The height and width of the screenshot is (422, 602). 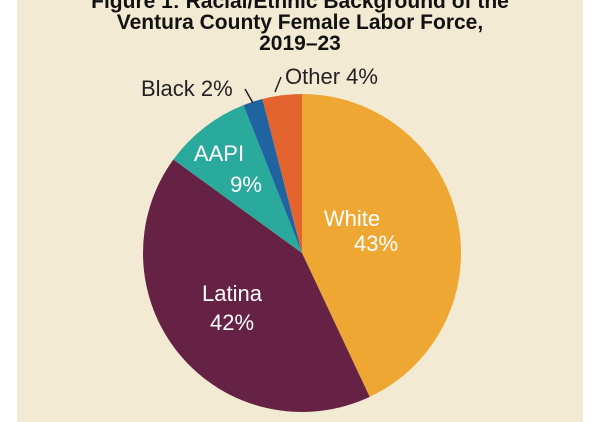 What do you see at coordinates (263, 90) in the screenshot?
I see `leader-lines` at bounding box center [263, 90].